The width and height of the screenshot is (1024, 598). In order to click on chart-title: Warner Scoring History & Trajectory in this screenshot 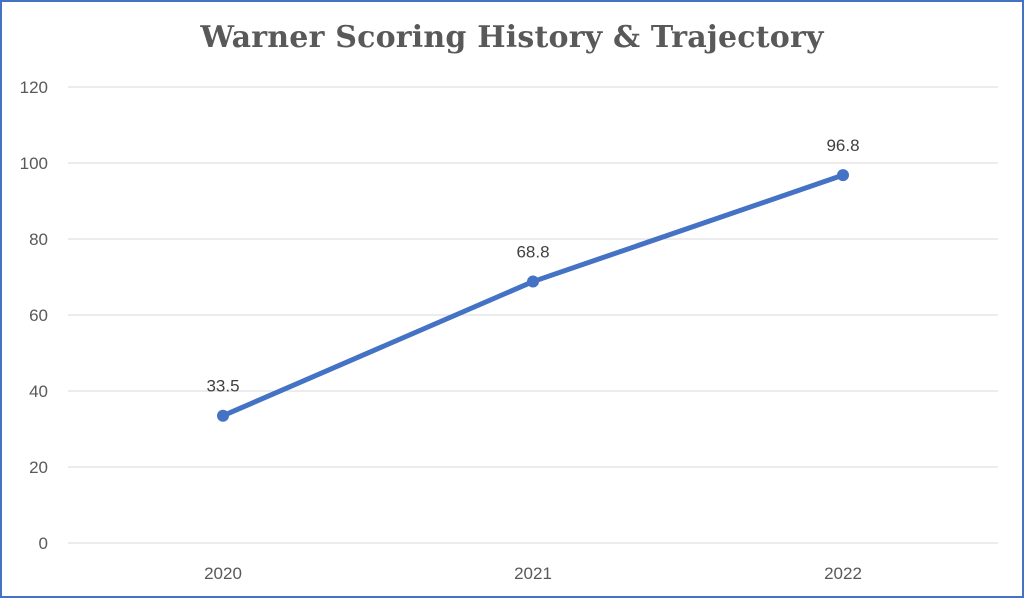, I will do `click(512, 37)`.